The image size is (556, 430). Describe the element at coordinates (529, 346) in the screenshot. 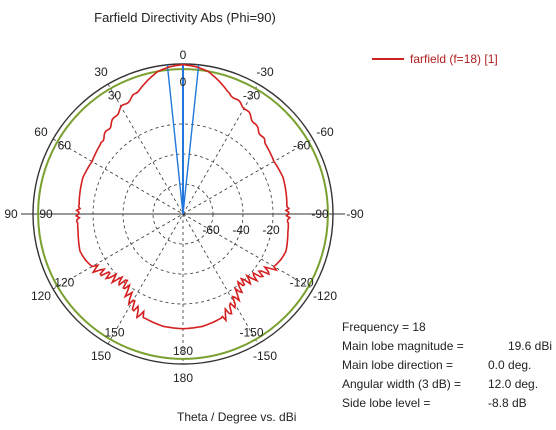

I see `info-value: 19.6 dBi` at that location.